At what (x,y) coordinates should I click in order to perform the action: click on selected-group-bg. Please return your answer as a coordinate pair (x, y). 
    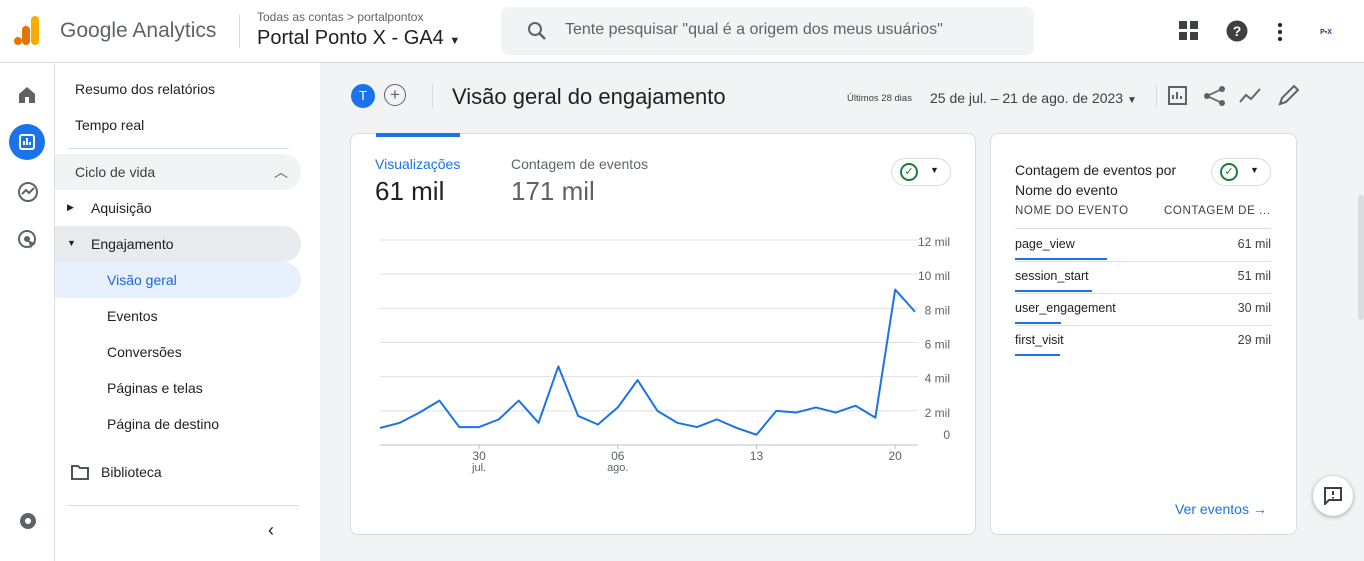
    Looking at the image, I should click on (178, 244).